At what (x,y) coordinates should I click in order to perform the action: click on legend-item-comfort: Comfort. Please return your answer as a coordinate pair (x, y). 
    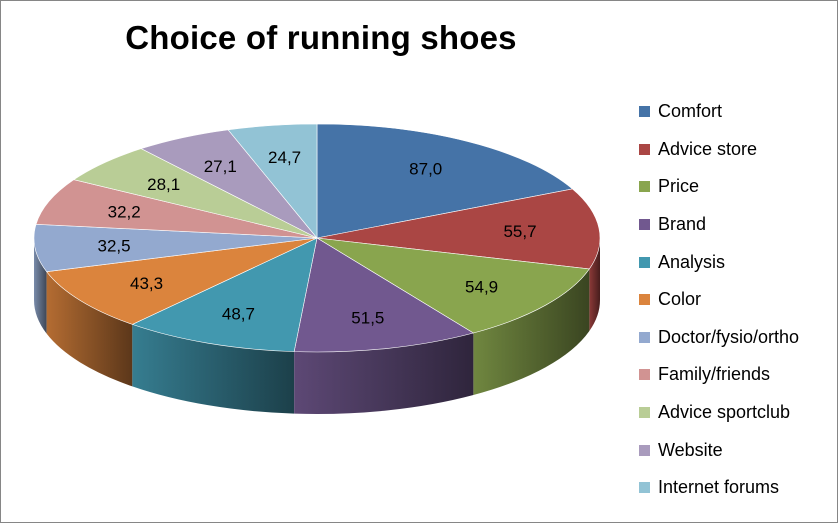
    Looking at the image, I should click on (737, 112).